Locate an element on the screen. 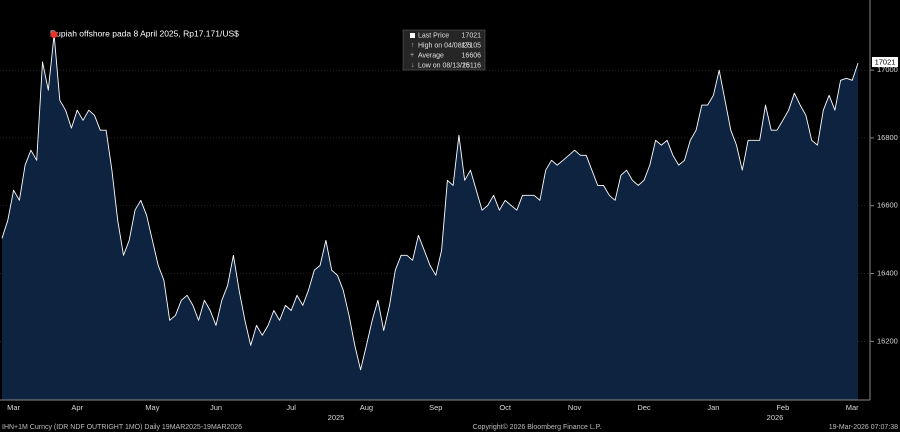  legend-value: 16116 is located at coordinates (471, 65).